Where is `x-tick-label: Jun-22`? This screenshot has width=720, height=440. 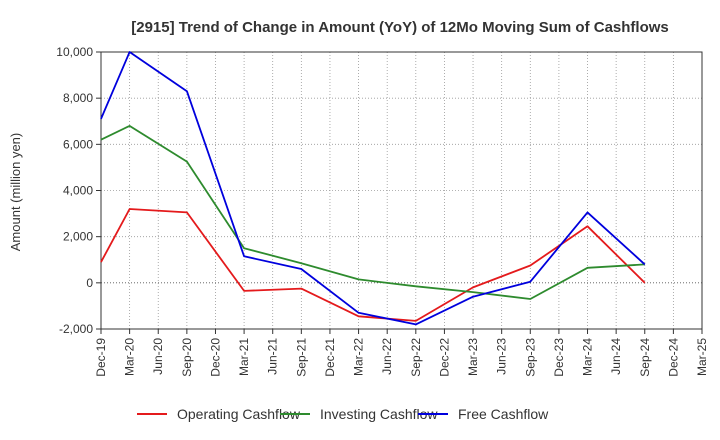
x-tick-label: Jun-22 is located at coordinates (387, 356).